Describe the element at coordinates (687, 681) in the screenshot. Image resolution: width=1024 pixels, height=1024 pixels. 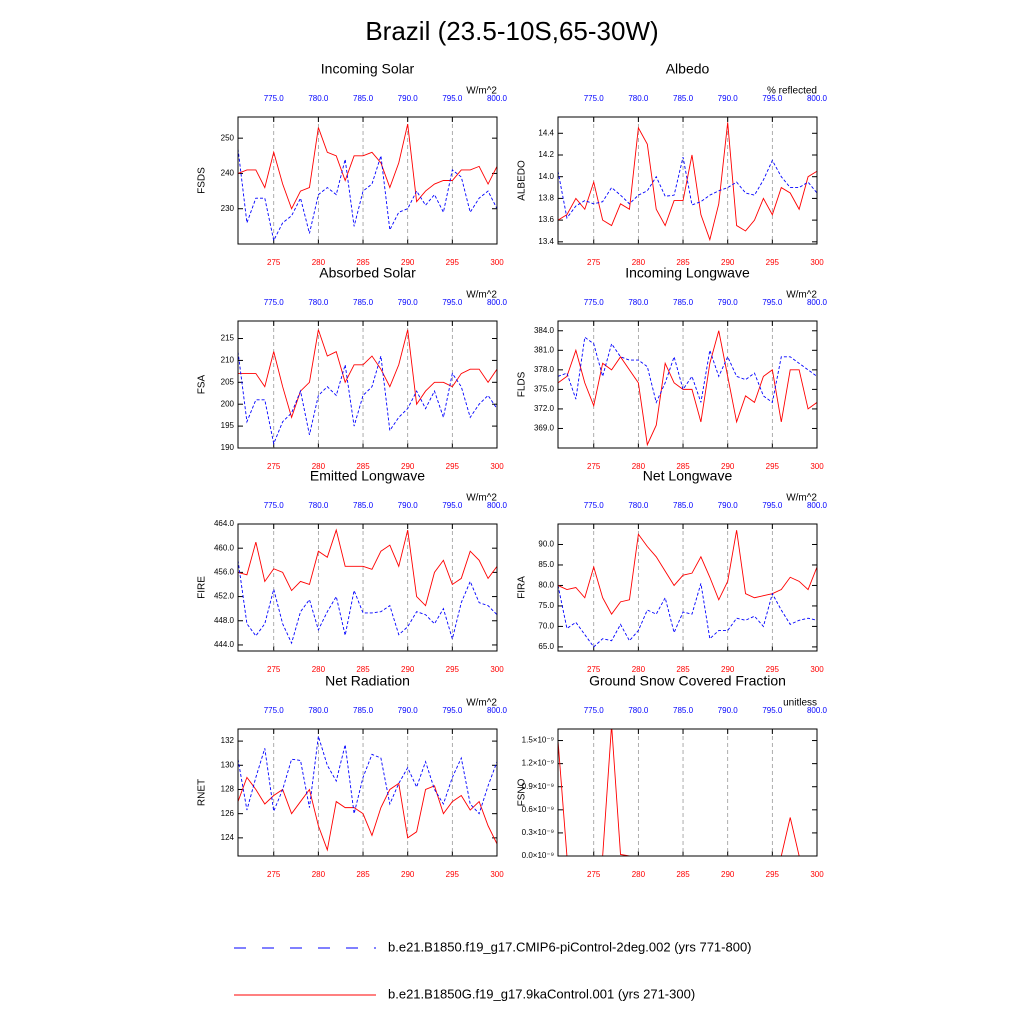
I see `panel-title: Ground Snow Covered Fraction` at that location.